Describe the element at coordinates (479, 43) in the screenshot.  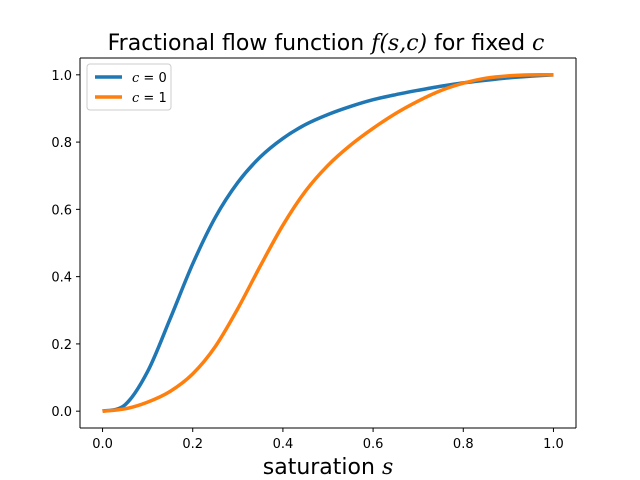
I see `chart-title-mid: for fixed` at that location.